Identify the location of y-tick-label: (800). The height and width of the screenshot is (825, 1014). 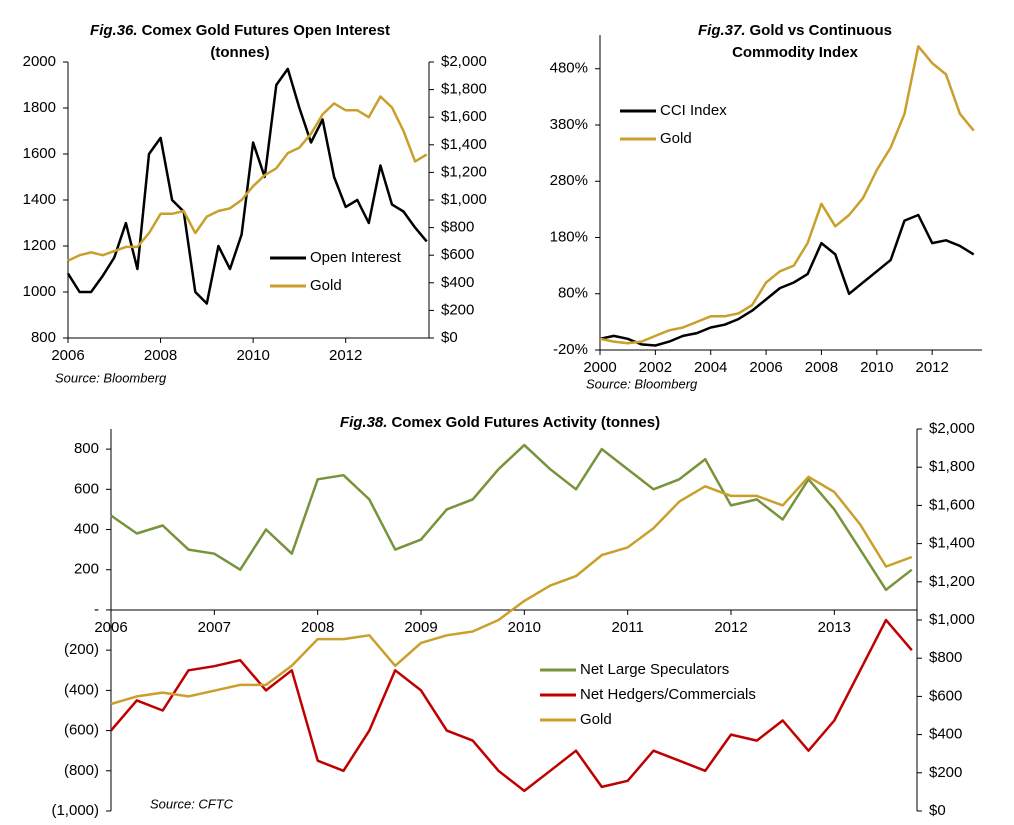
(81, 770).